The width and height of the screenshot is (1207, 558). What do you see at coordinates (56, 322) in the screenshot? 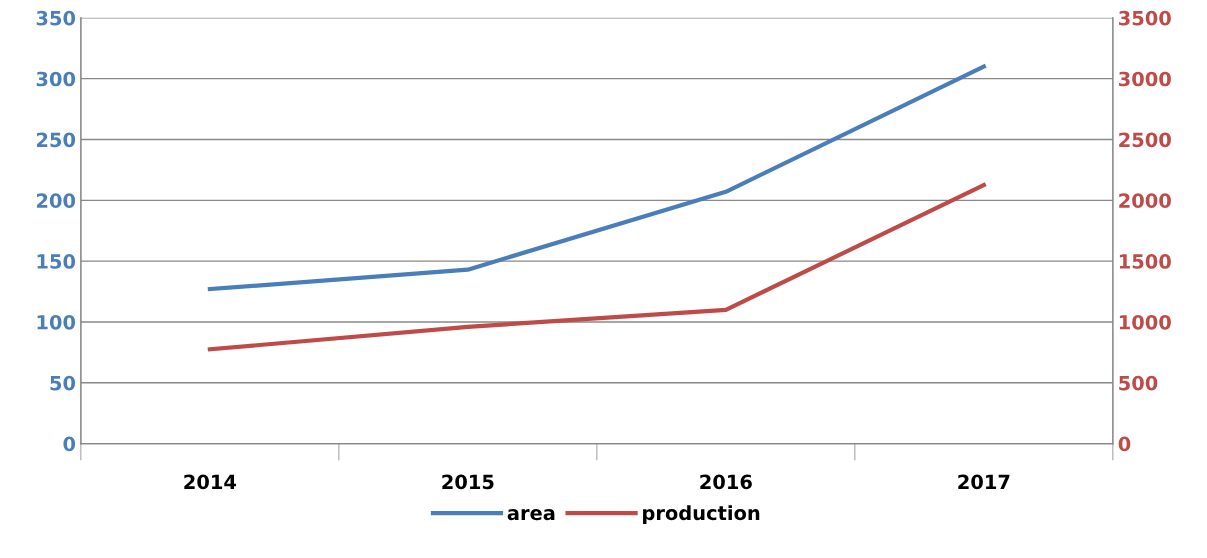
I see `y-tick-label: 100` at bounding box center [56, 322].